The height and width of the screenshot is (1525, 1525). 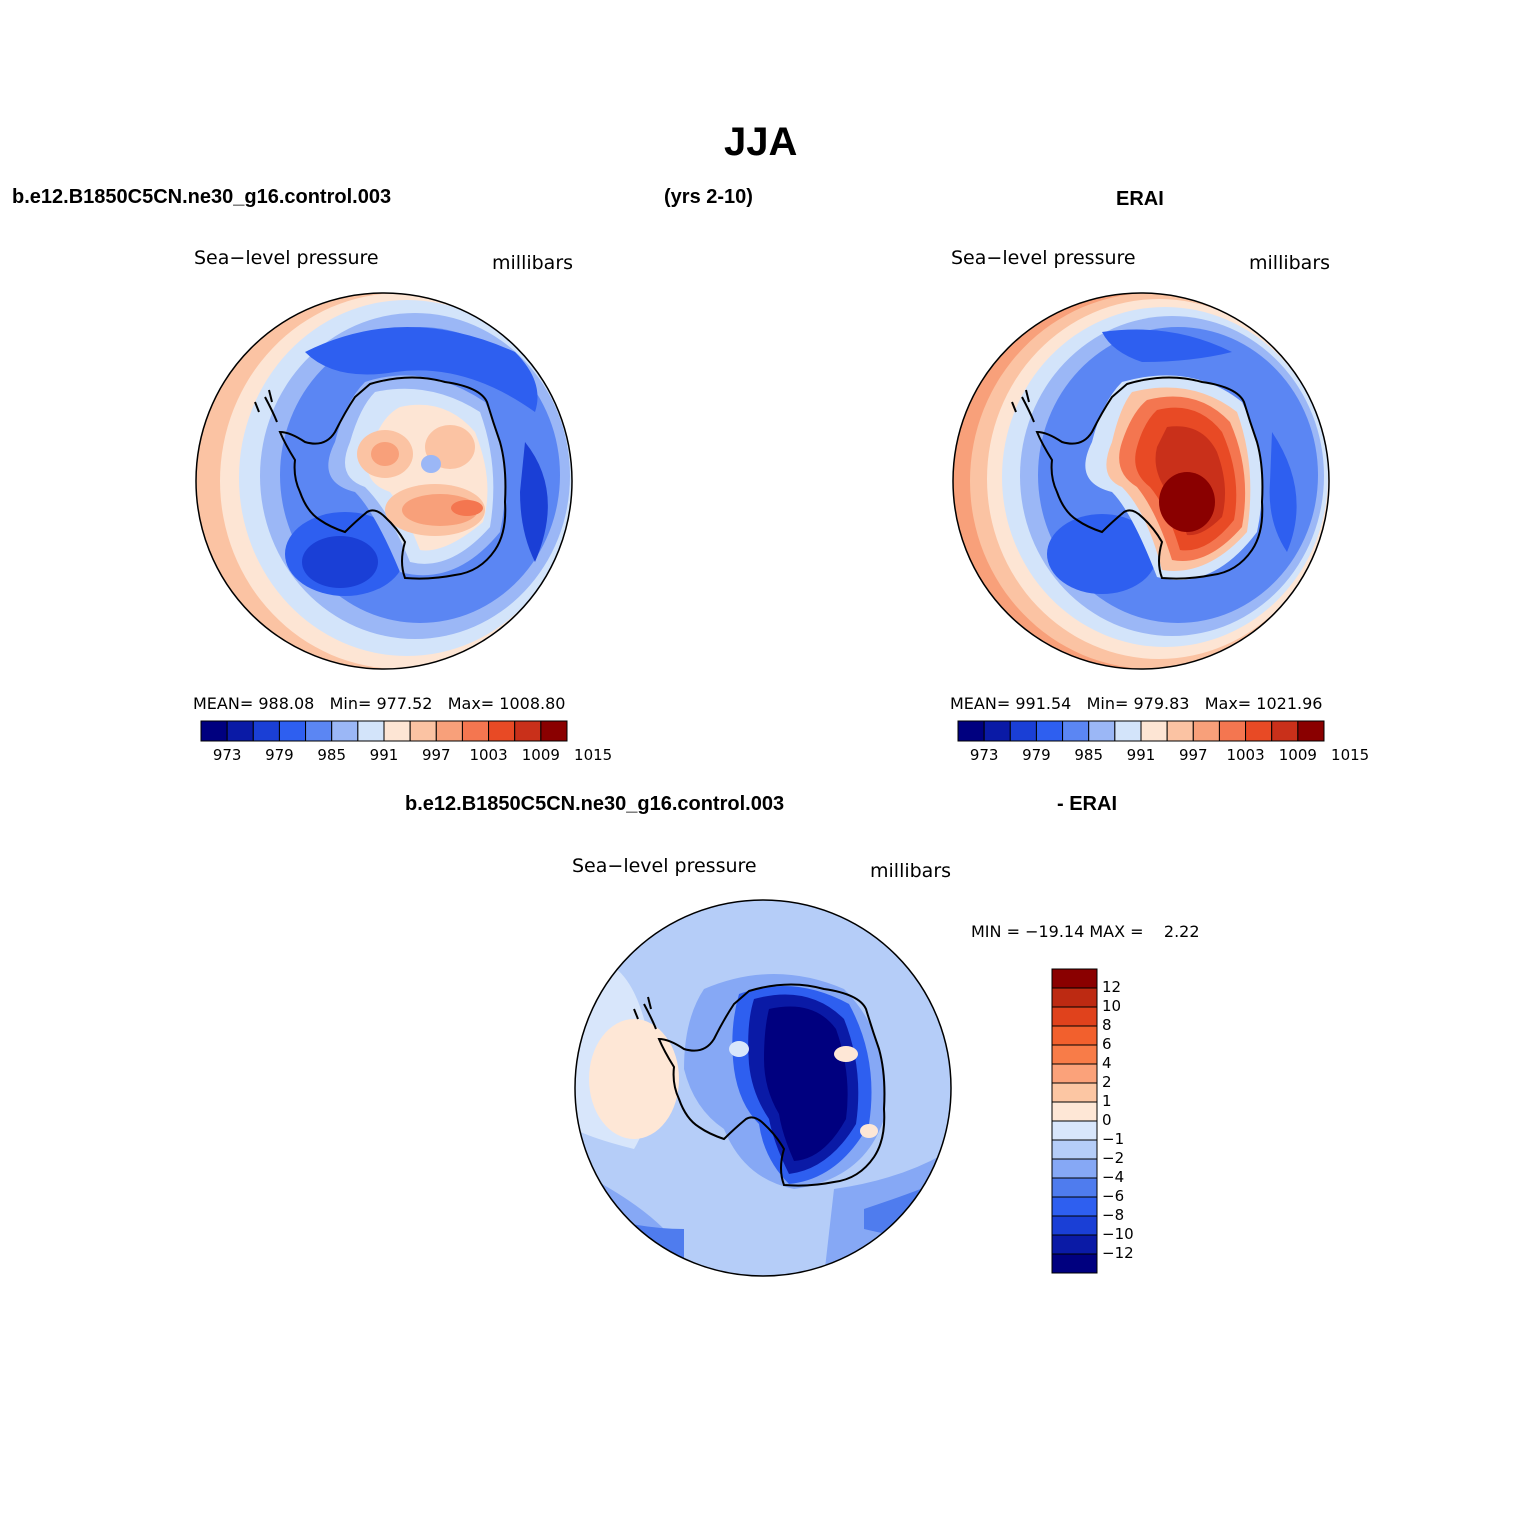 What do you see at coordinates (1107, 1082) in the screenshot?
I see `diff-colorbar-tick-label: 2` at bounding box center [1107, 1082].